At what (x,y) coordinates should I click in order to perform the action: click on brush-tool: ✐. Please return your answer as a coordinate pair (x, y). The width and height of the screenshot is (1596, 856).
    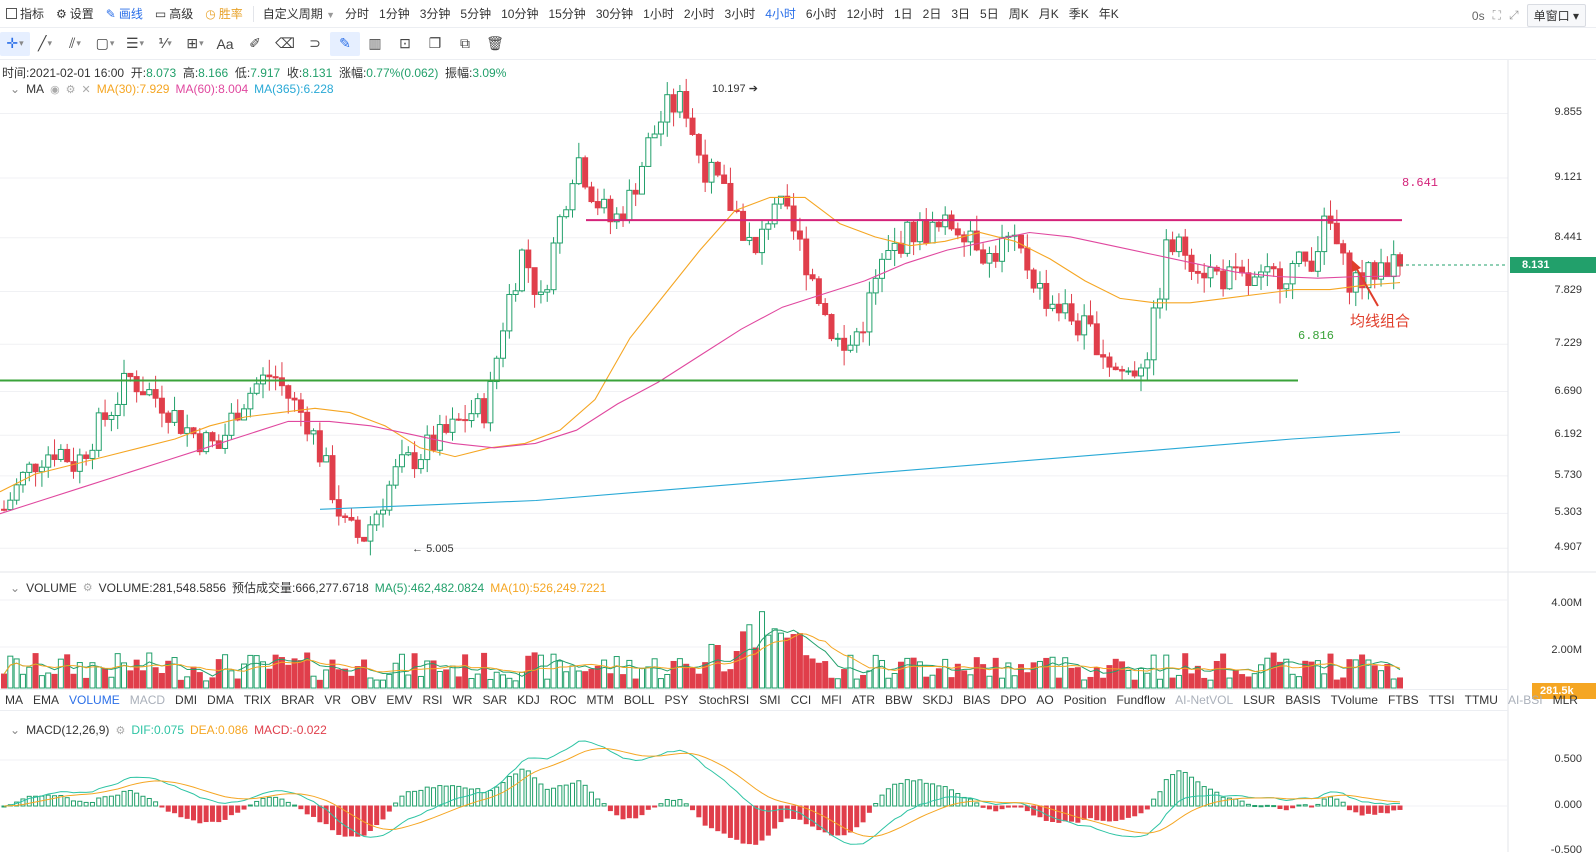
    Looking at the image, I should click on (255, 44).